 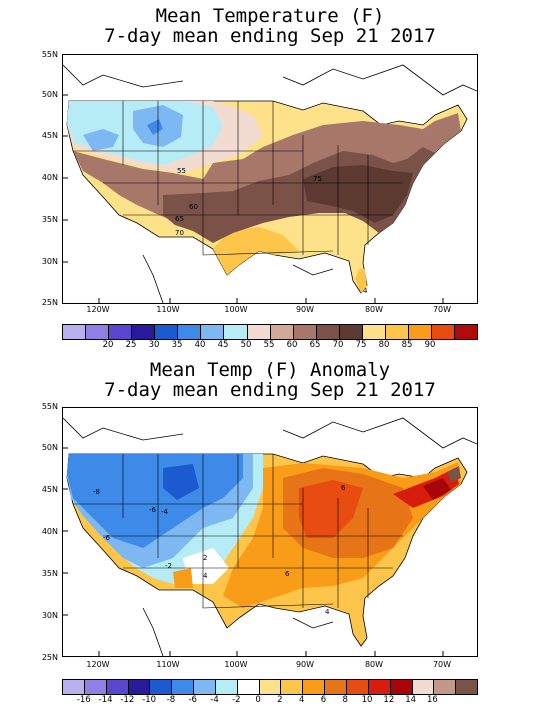 What do you see at coordinates (270, 687) in the screenshot?
I see `anomaly-colorbar` at bounding box center [270, 687].